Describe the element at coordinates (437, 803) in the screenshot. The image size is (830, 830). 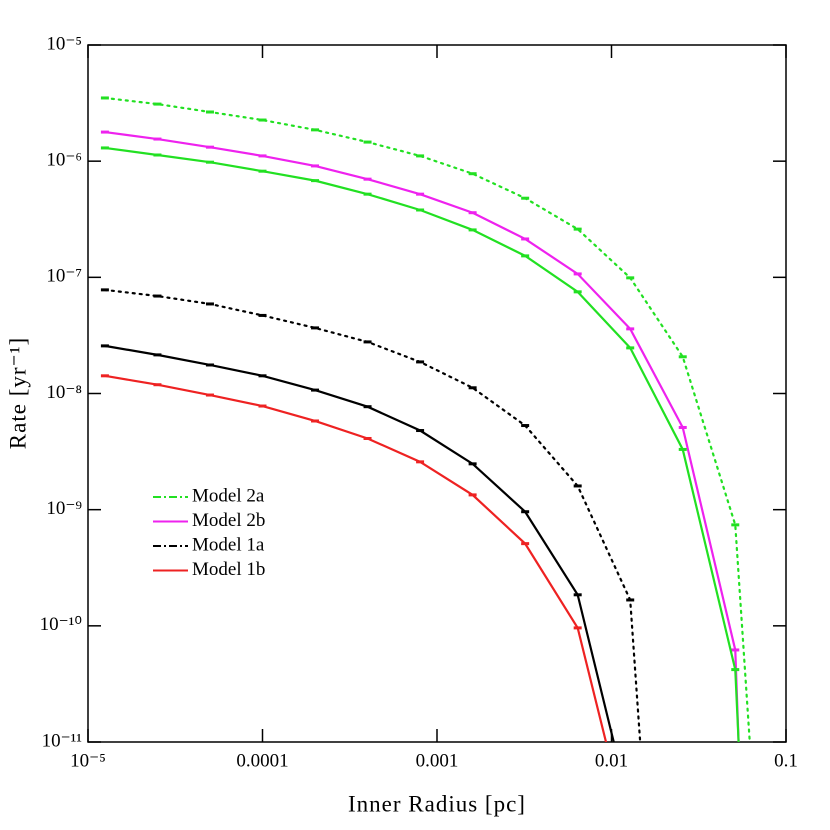
I see `x-axis-title: Inner Radius [pc]` at that location.